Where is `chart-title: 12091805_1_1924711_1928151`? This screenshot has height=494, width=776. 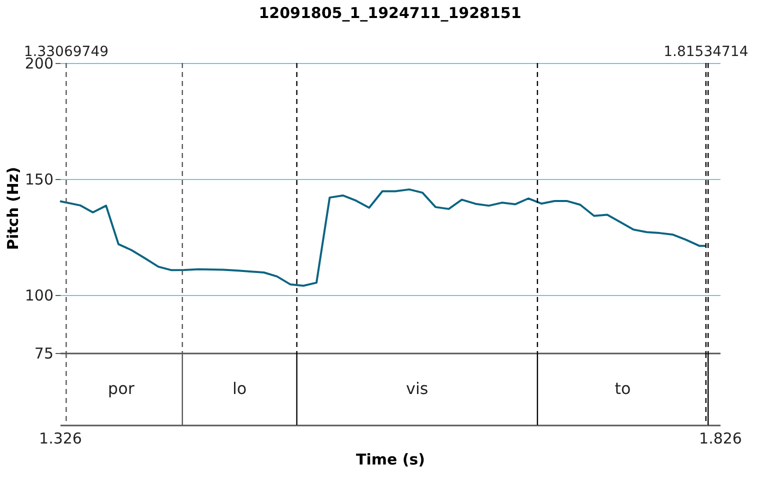
chart-title: 12091805_1_1924711_1928151 is located at coordinates (390, 13).